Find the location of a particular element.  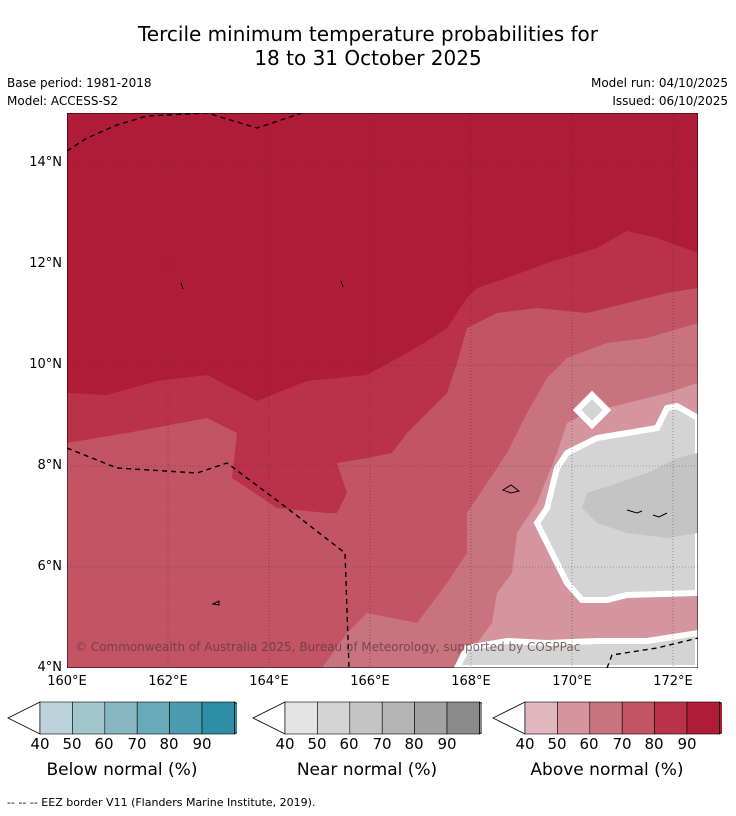

zone-near-bottom is located at coordinates (575, 648).